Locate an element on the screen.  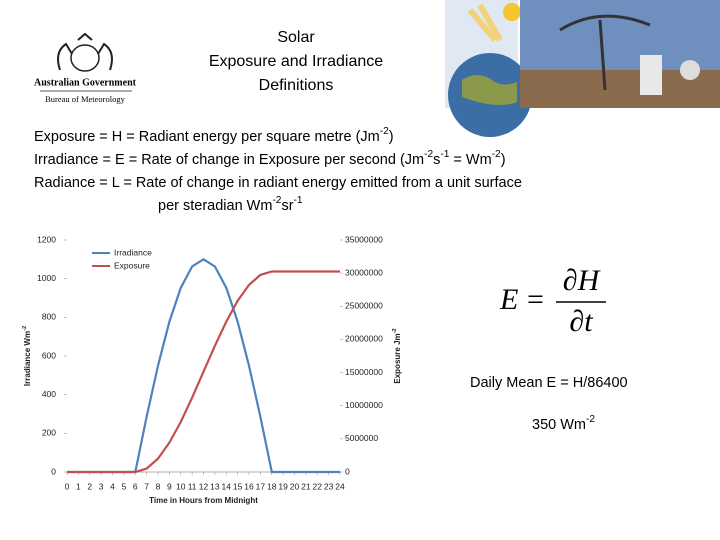
x-tick-label: 6 is located at coordinates (135, 486).